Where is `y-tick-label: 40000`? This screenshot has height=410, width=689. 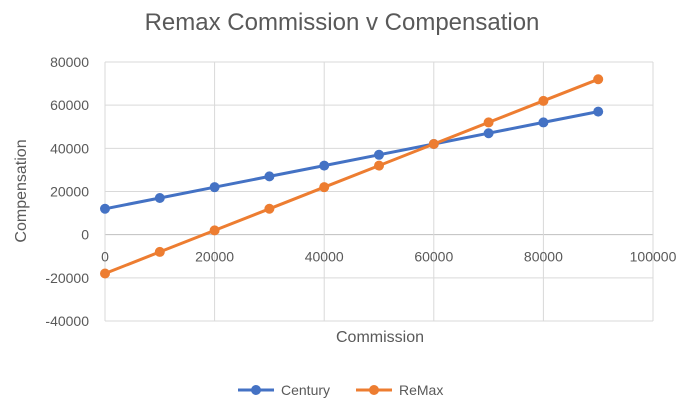 y-tick-label: 40000 is located at coordinates (69, 148).